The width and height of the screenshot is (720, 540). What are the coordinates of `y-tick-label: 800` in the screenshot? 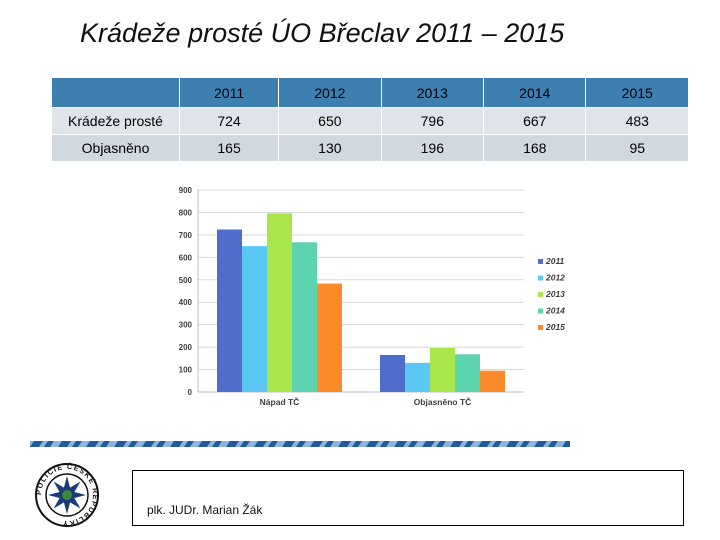 It's located at (186, 212).